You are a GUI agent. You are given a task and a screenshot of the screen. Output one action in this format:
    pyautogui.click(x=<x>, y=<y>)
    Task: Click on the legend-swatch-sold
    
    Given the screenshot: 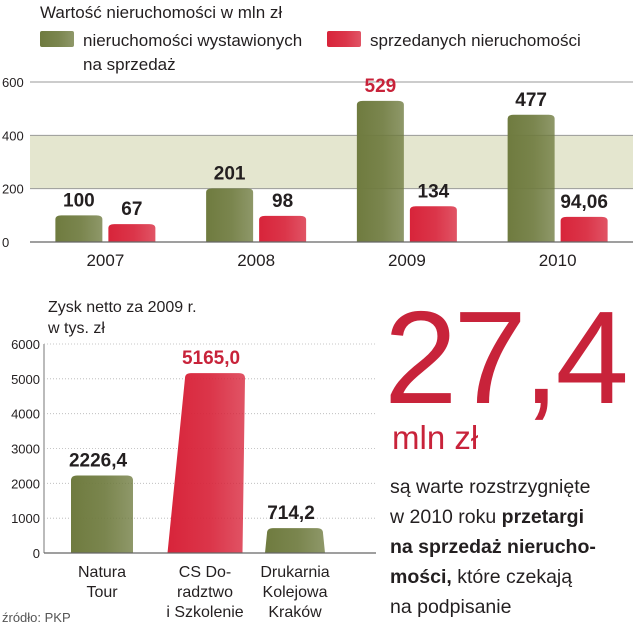 What is the action you would take?
    pyautogui.click(x=344, y=39)
    